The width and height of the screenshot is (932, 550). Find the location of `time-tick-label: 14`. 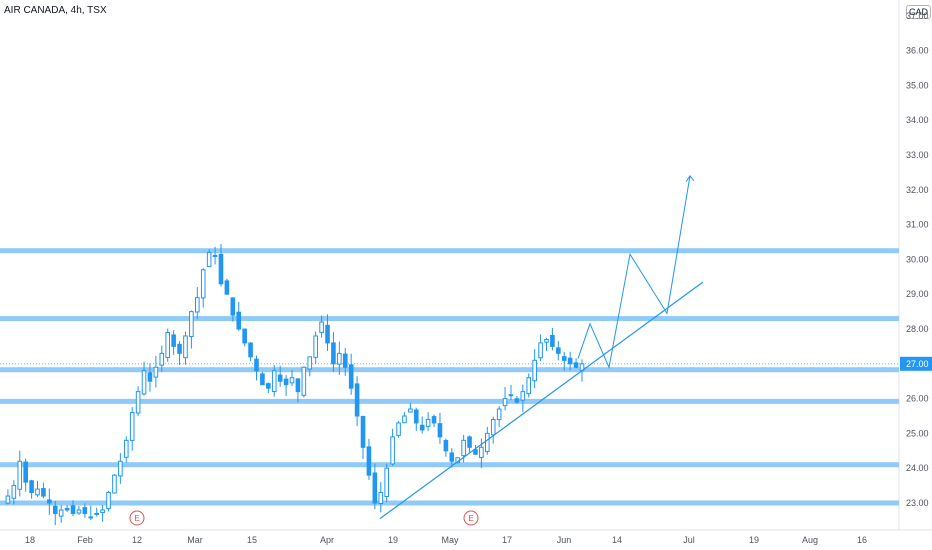

time-tick-label: 14 is located at coordinates (617, 540).